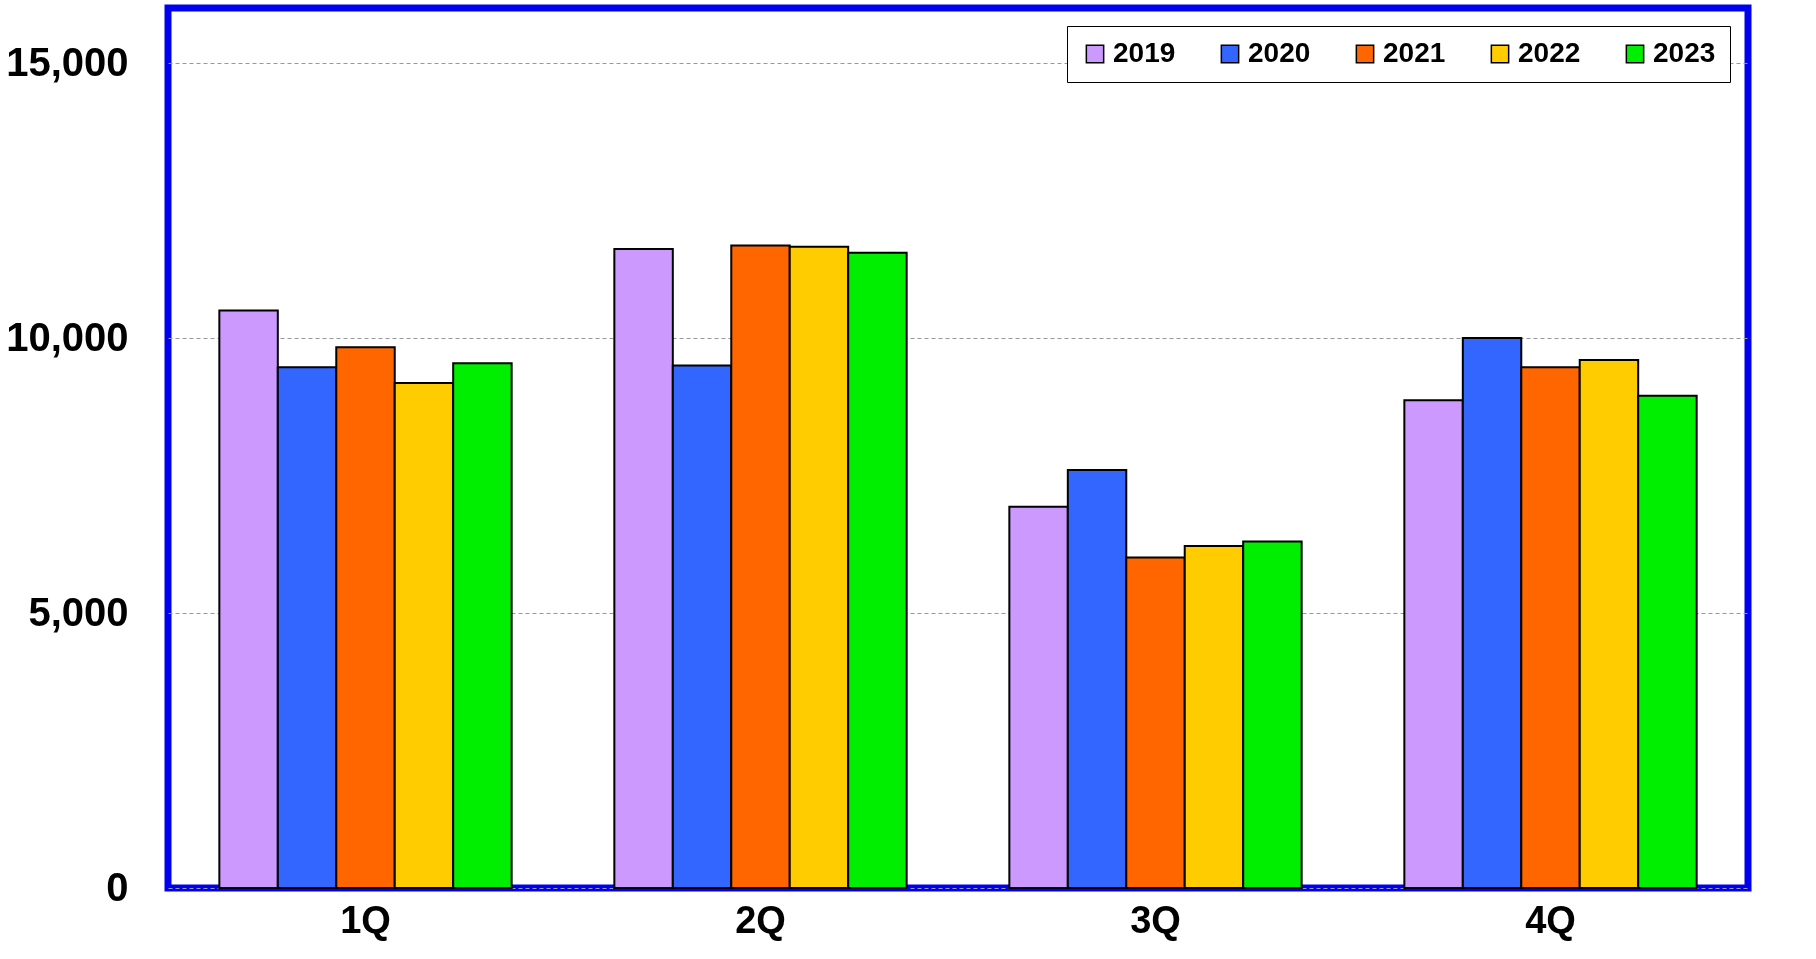  Describe the element at coordinates (1144, 52) in the screenshot. I see `legend-label: 2019` at that location.